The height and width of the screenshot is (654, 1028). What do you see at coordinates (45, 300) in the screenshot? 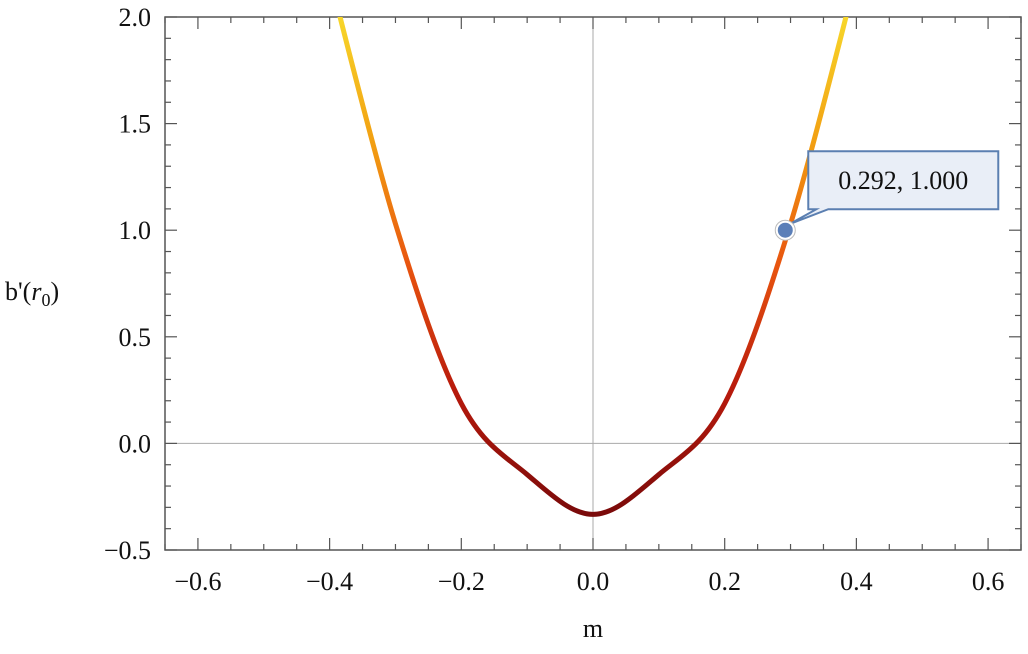
I see `y-axis-title-sub: 0` at bounding box center [45, 300].